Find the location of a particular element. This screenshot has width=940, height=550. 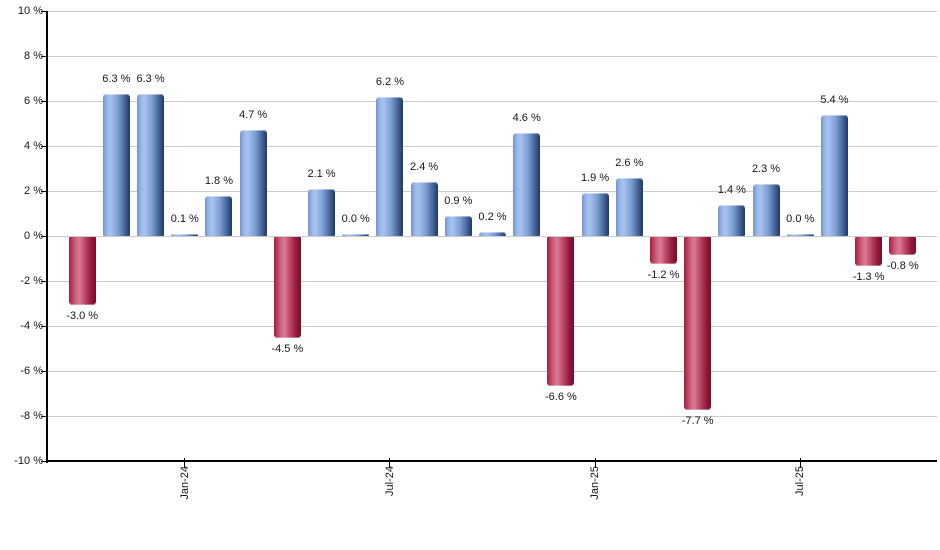

bar-value-label: -0.8 % is located at coordinates (902, 266).